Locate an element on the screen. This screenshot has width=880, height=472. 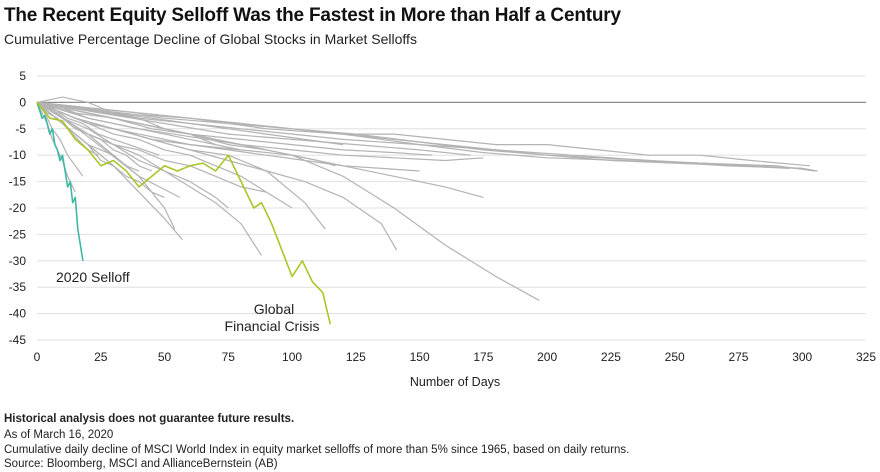
x-tick-label: 225 is located at coordinates (611, 357).